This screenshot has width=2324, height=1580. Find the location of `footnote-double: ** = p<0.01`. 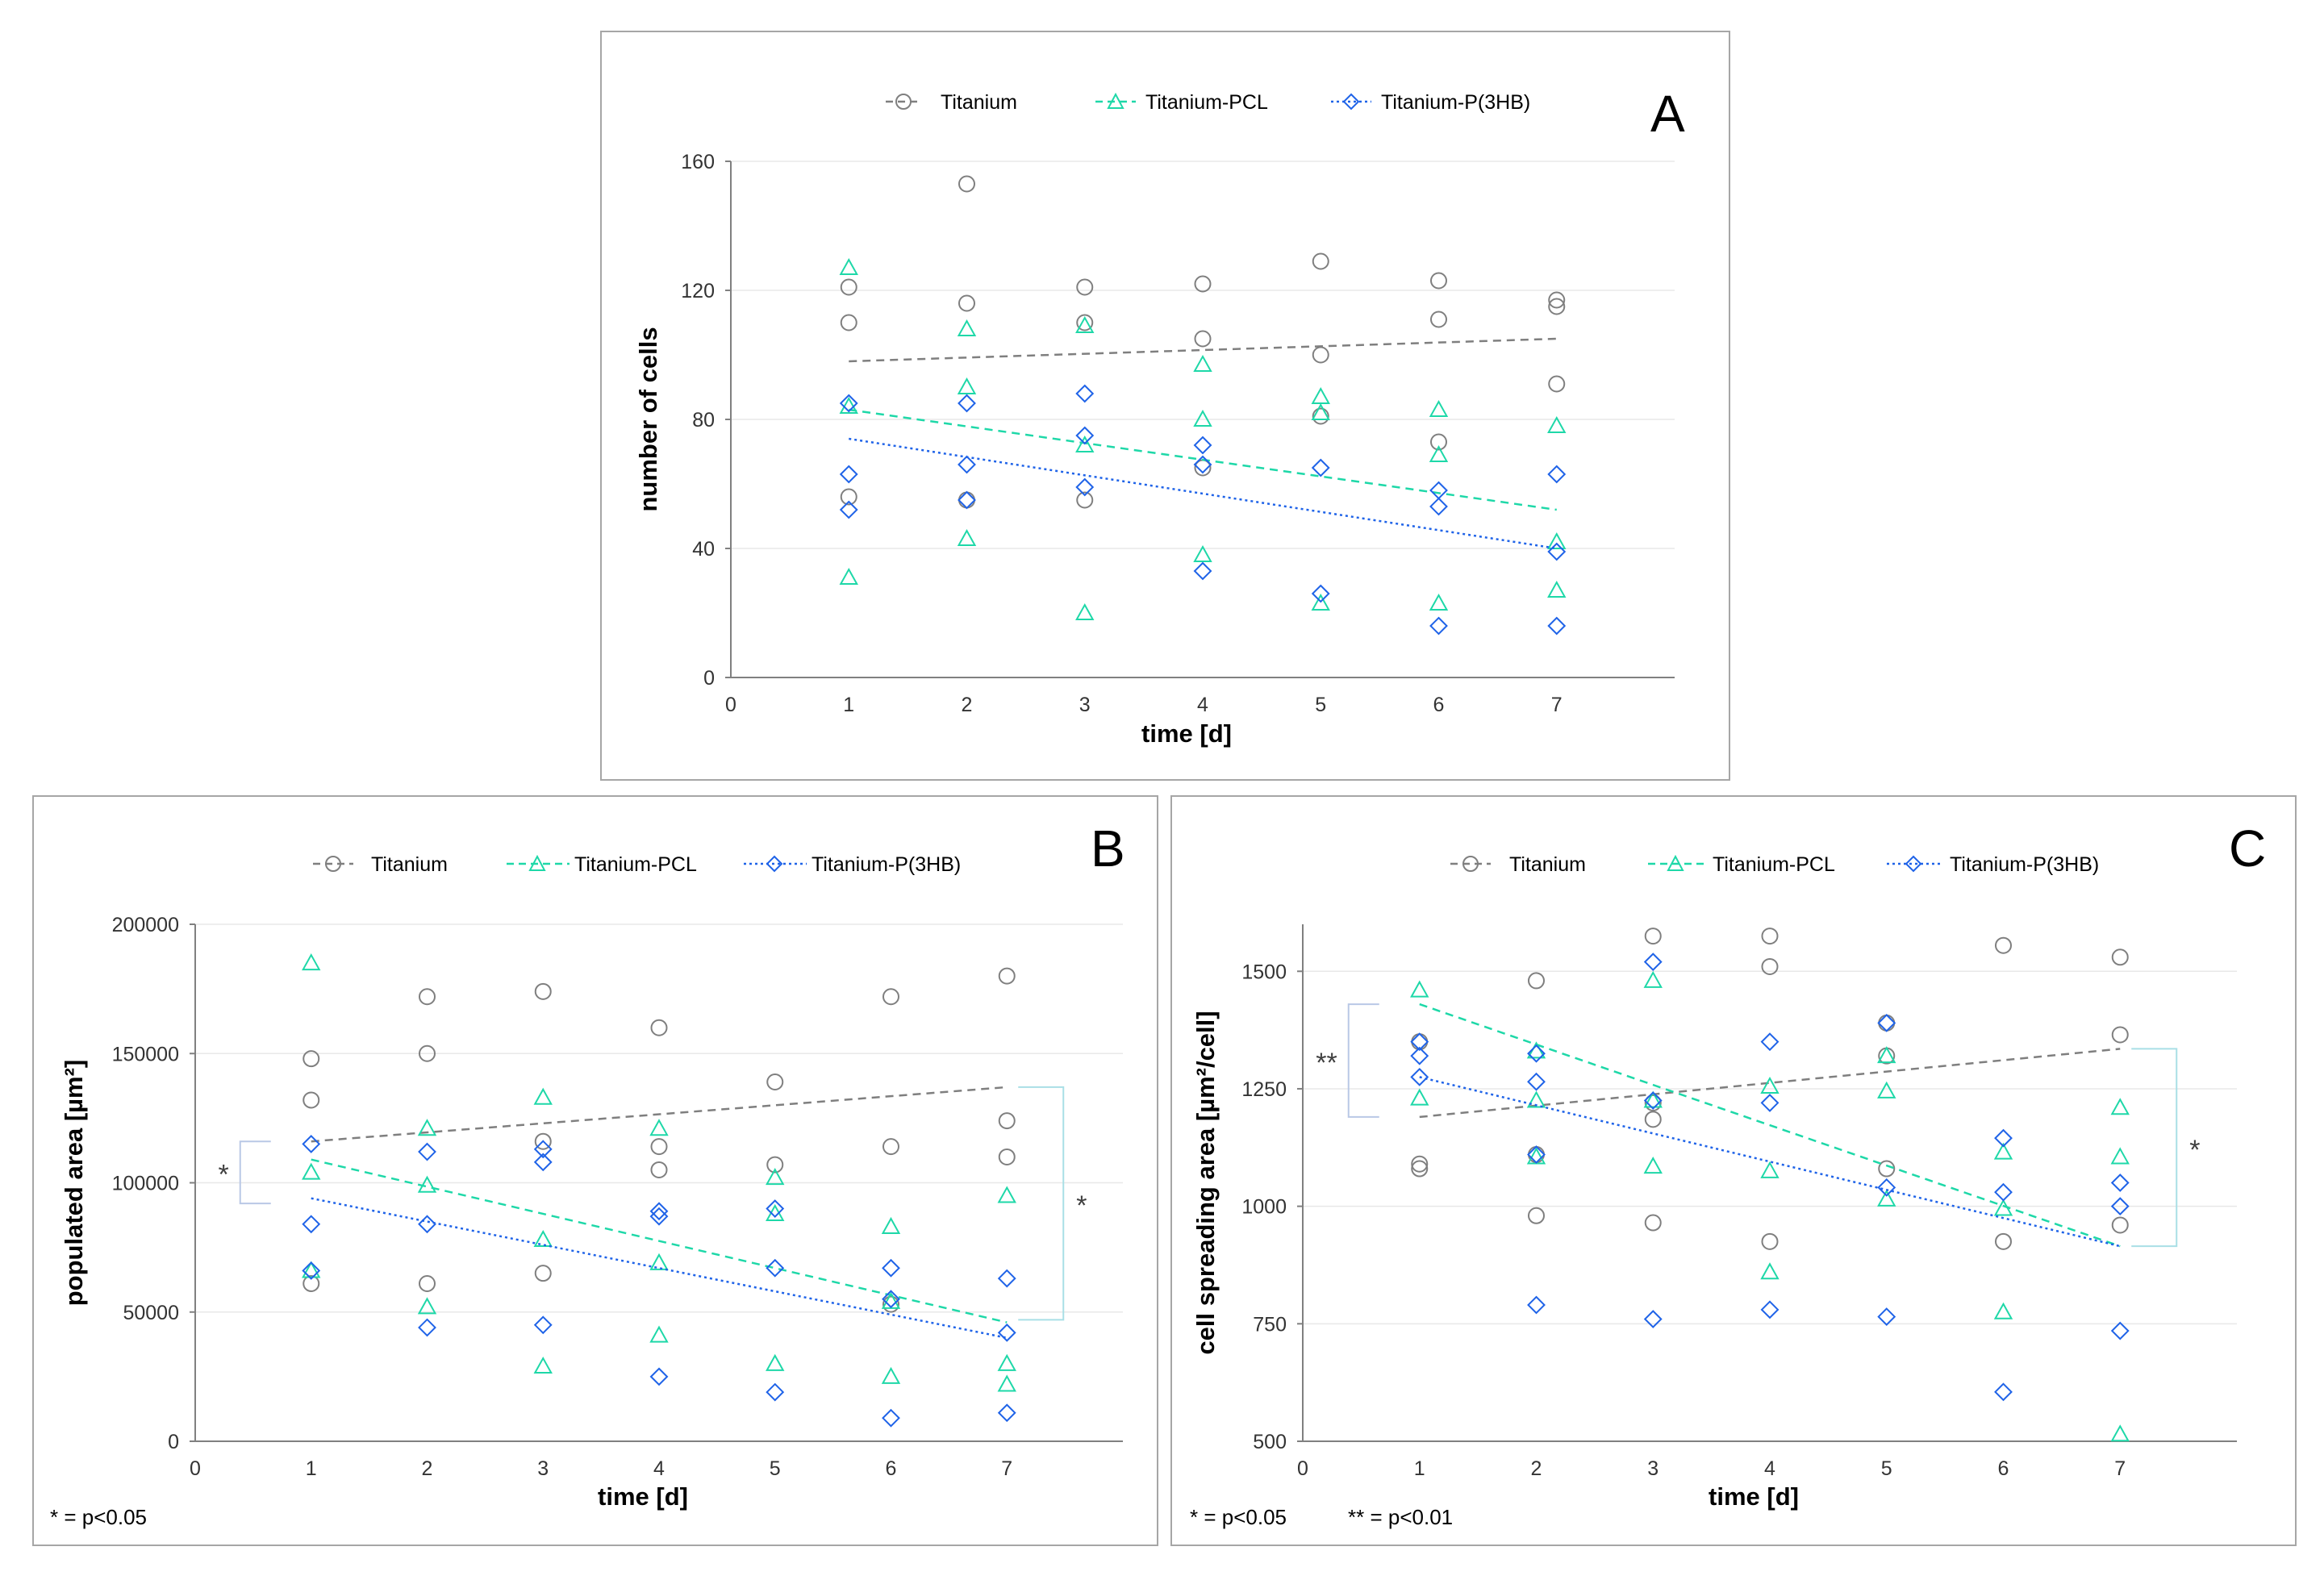

footnote-double: ** = p<0.01 is located at coordinates (1400, 1517).